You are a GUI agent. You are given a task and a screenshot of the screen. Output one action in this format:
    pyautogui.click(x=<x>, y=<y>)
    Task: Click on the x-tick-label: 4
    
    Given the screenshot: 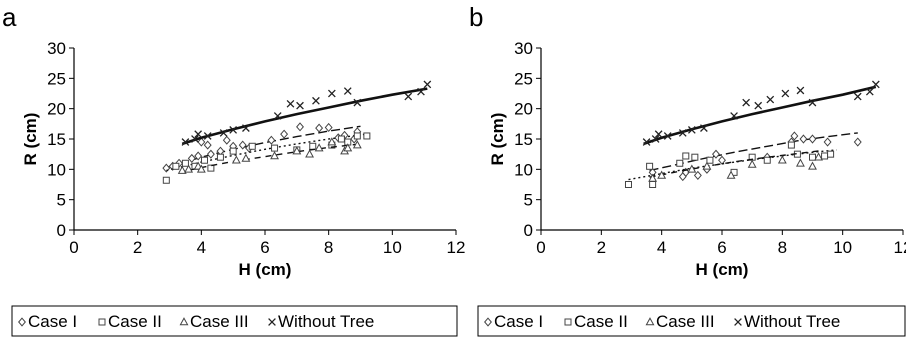 What is the action you would take?
    pyautogui.click(x=661, y=247)
    